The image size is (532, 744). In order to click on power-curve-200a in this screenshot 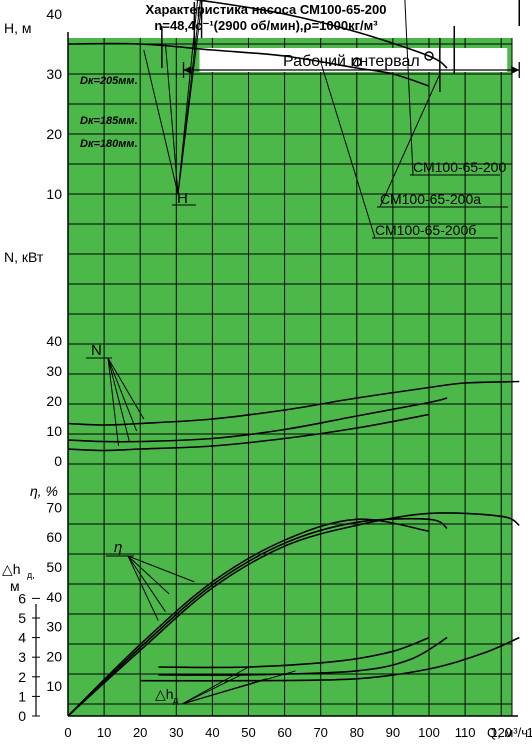, I will do `click(257, 420)`.